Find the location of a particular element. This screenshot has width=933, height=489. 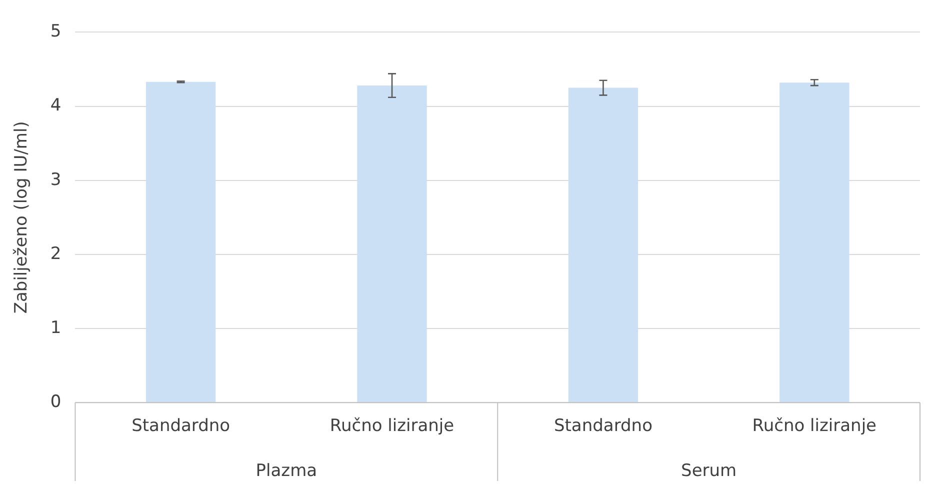

y-tick-label: 1 is located at coordinates (56, 328).